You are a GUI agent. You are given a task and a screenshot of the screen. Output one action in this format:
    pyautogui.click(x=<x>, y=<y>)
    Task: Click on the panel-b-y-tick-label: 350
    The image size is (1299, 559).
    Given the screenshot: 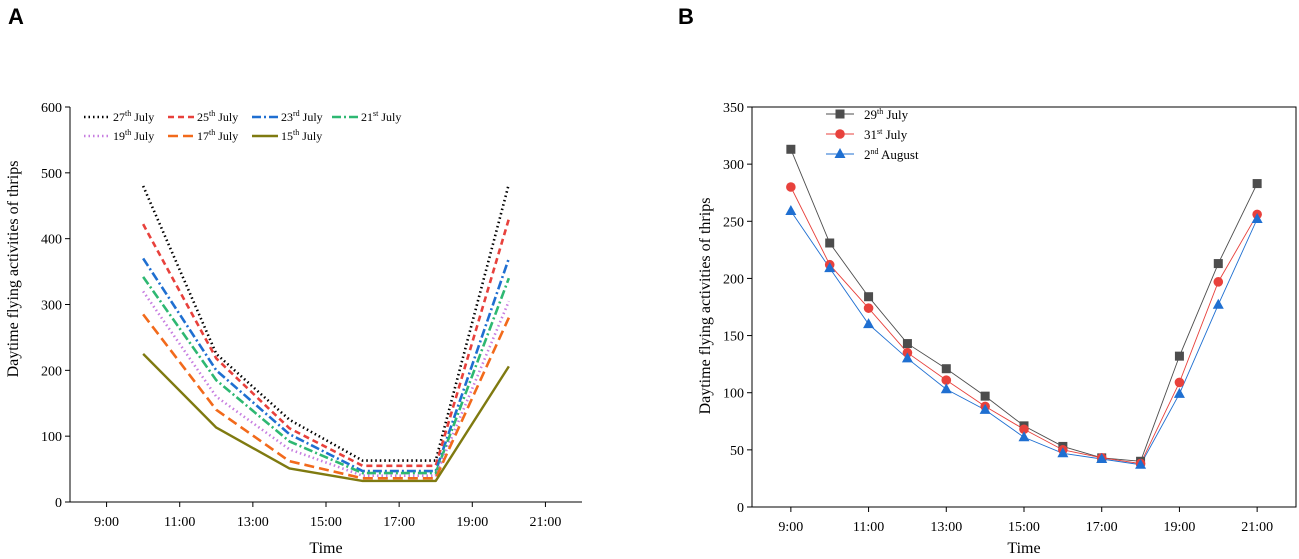 What is the action you would take?
    pyautogui.click(x=733, y=108)
    